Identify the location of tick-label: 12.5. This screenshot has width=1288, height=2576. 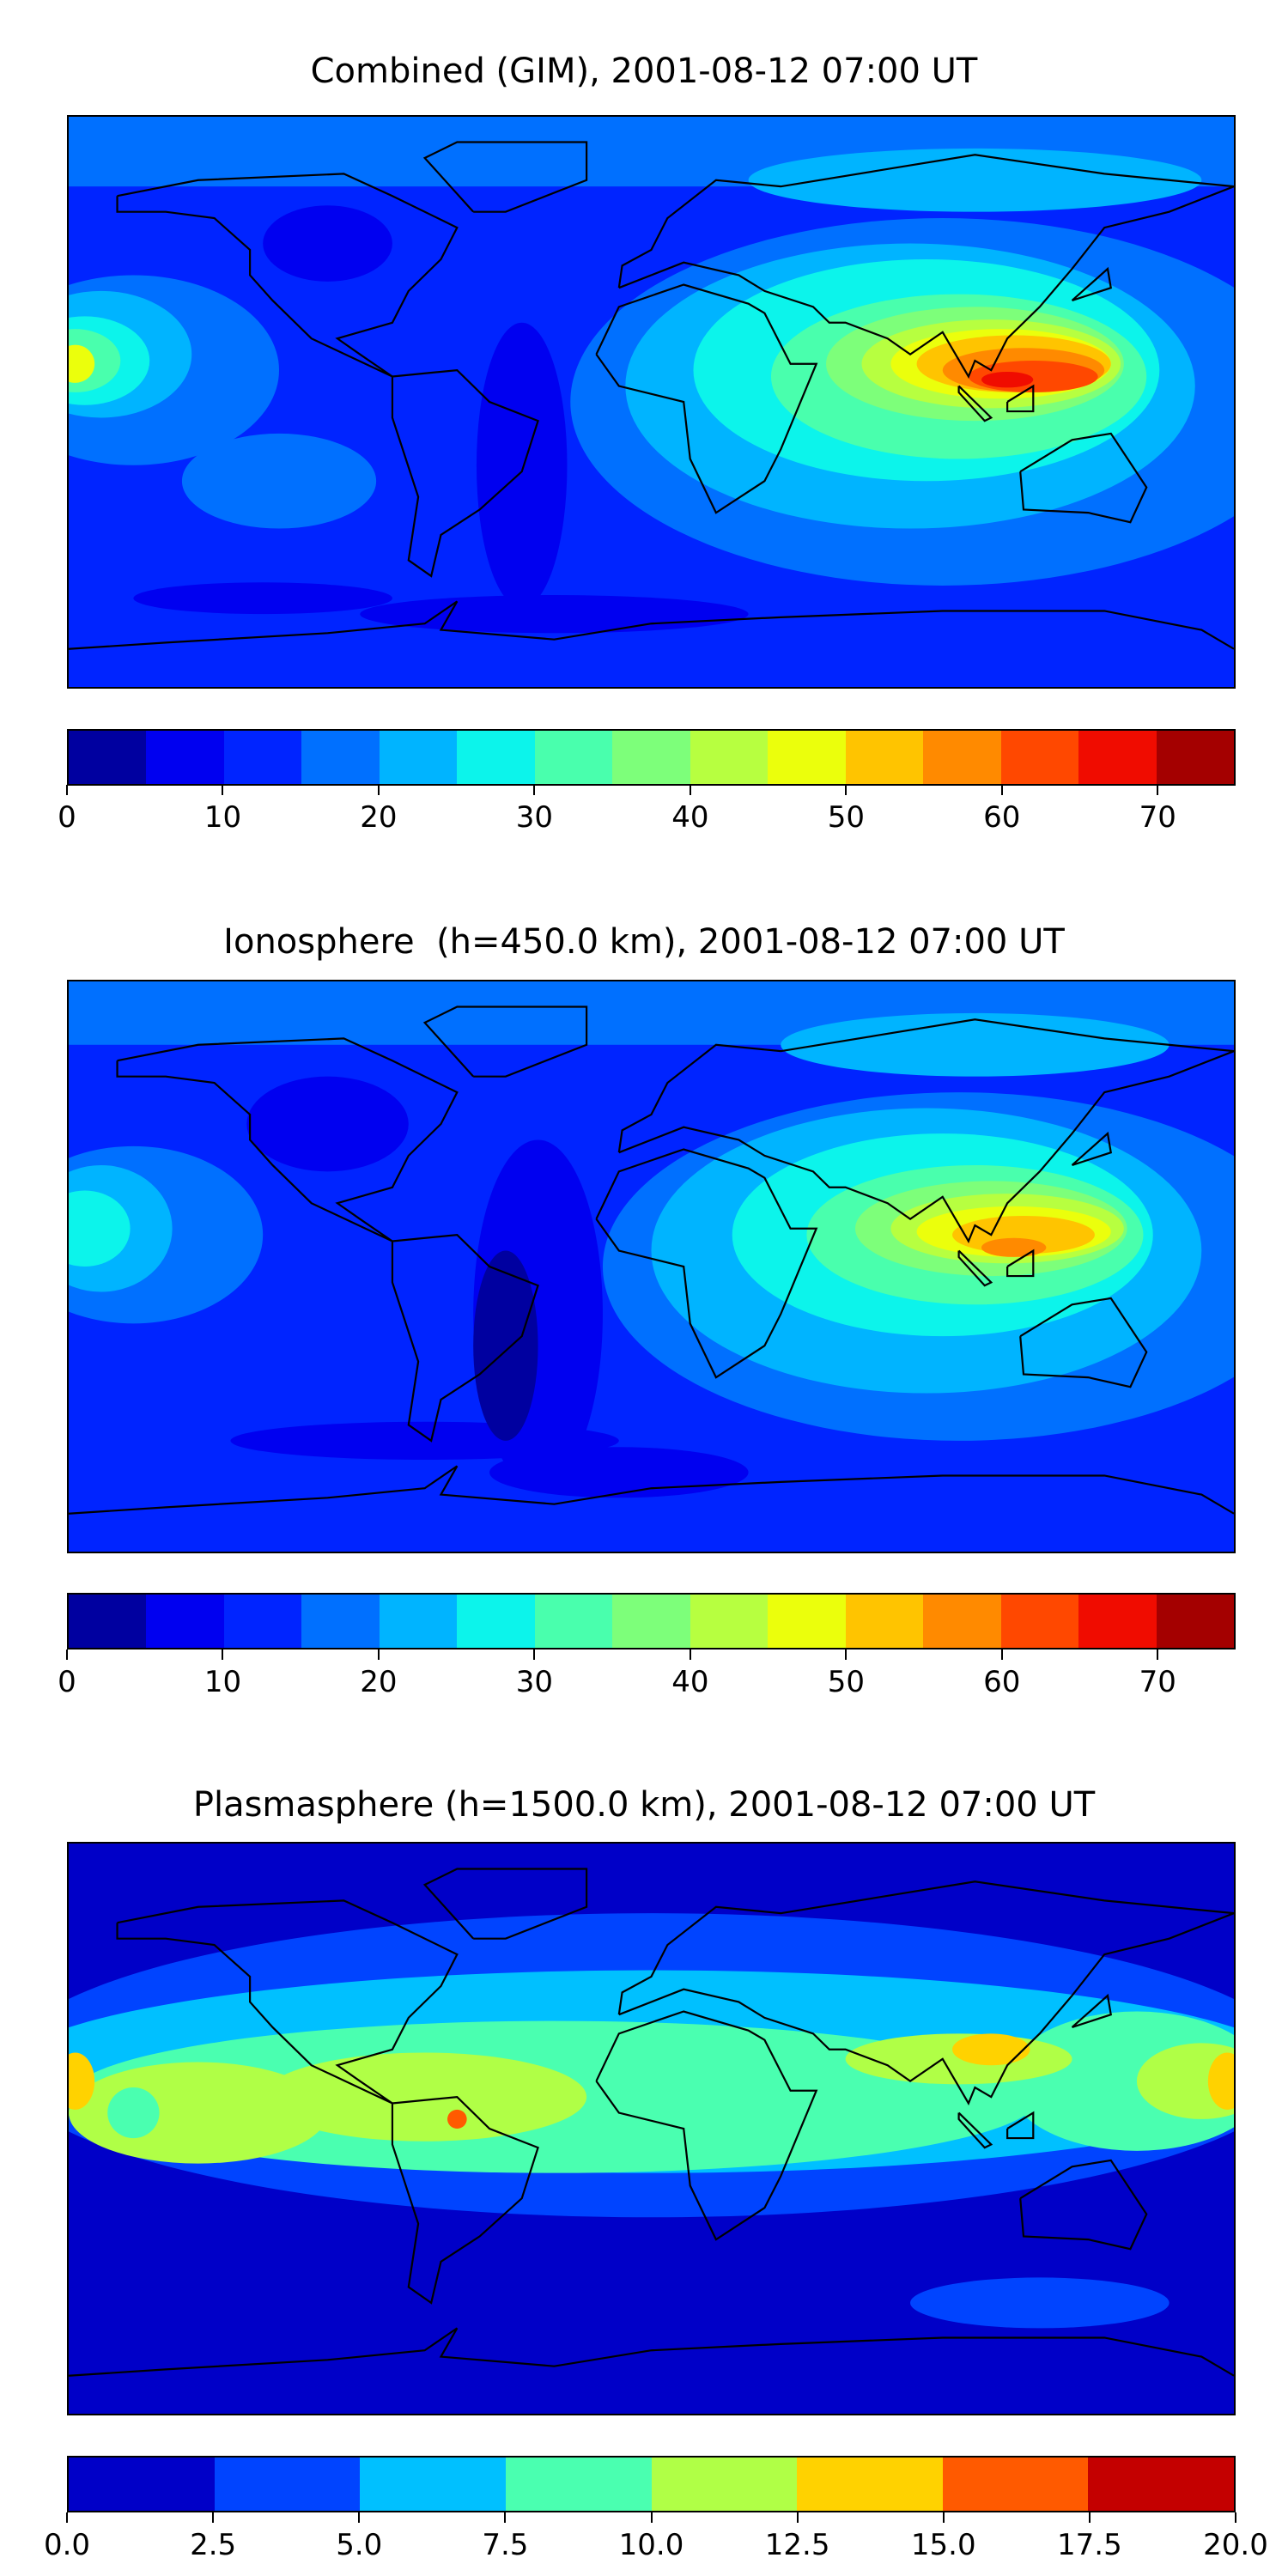
(797, 2545).